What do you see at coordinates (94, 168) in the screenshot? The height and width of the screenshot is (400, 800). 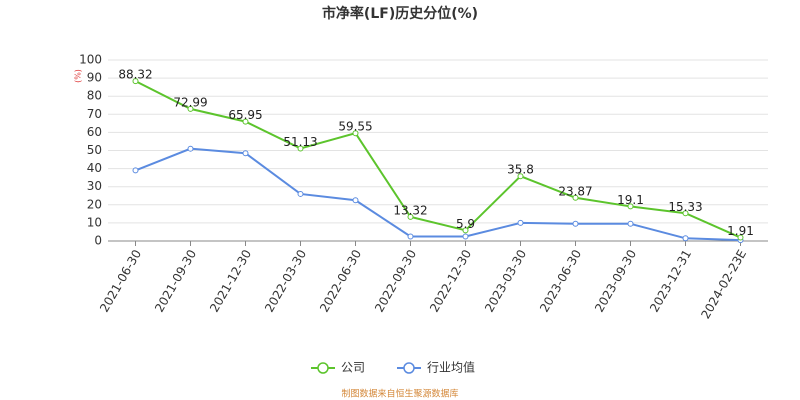 I see `y-tick-label: 40` at bounding box center [94, 168].